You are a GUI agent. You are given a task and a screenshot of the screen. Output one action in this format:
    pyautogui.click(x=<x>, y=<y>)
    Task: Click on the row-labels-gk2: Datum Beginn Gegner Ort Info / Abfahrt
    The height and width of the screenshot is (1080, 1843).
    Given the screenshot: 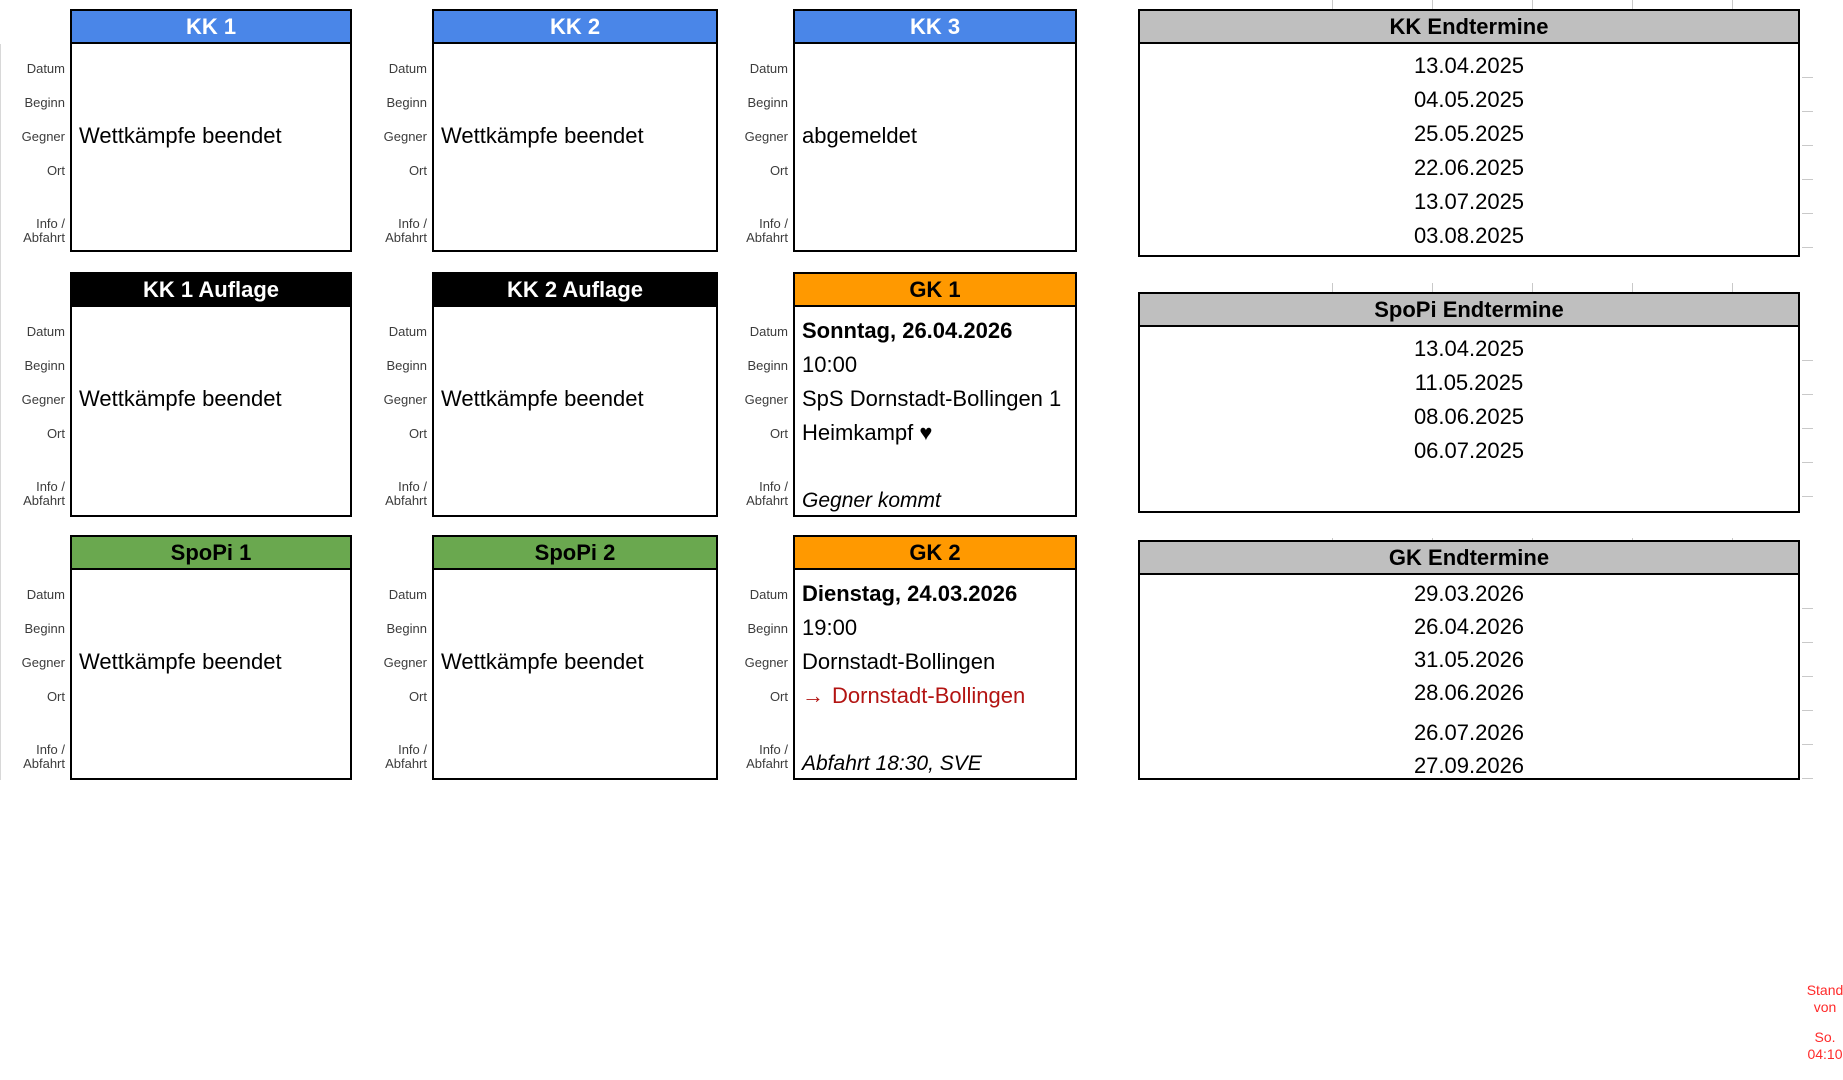 What is the action you would take?
    pyautogui.click(x=757, y=676)
    